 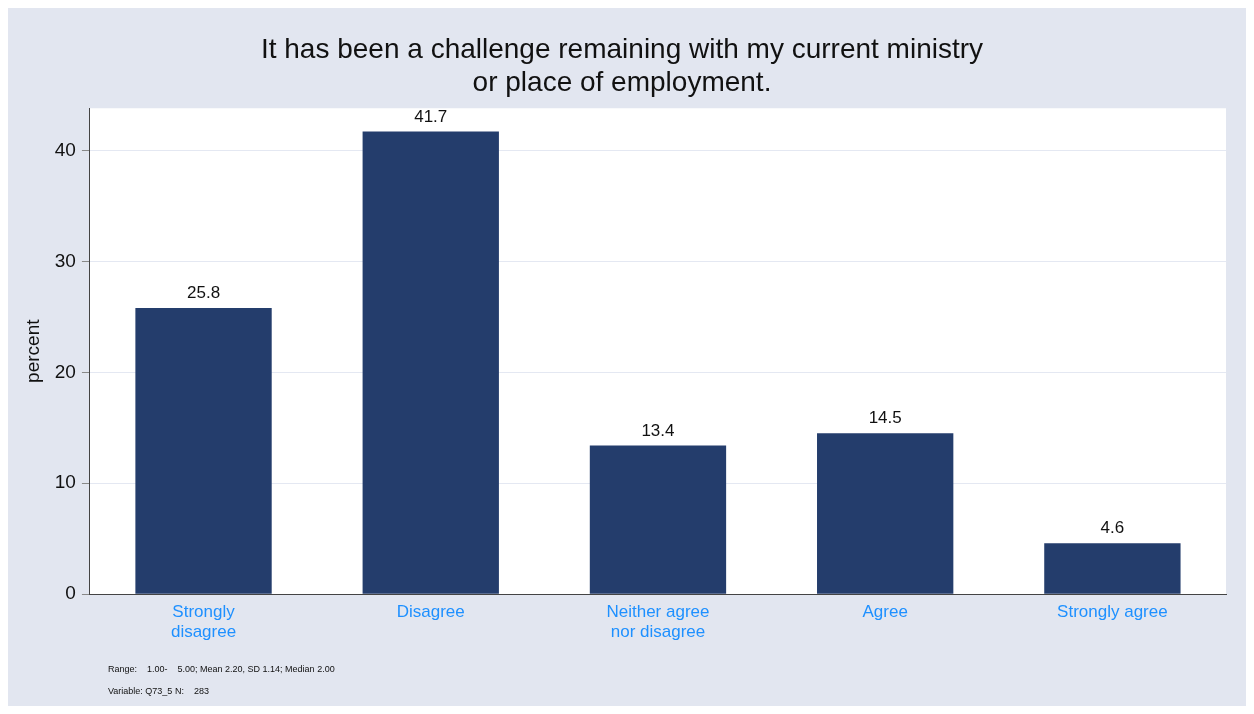 I want to click on x-tick-label: Strongly disagree, so click(x=203, y=622).